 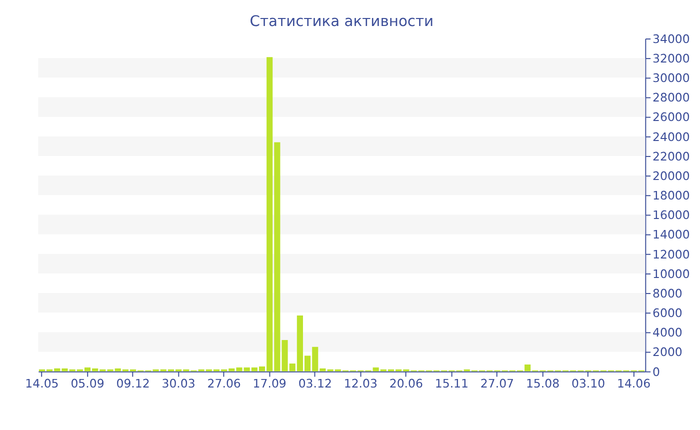 I want to click on y-tick-label: 26000, so click(x=671, y=117).